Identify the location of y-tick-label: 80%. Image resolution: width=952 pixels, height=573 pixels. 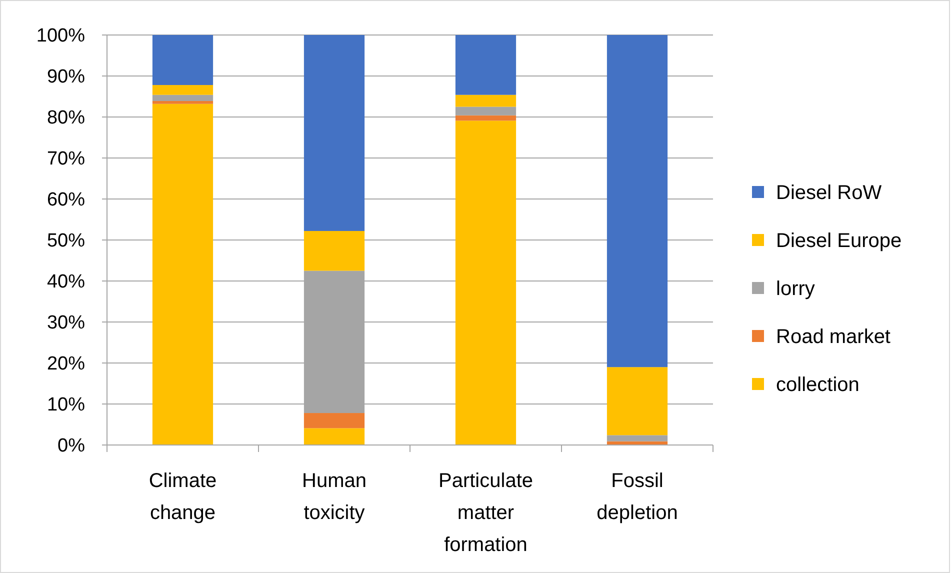
(66, 118).